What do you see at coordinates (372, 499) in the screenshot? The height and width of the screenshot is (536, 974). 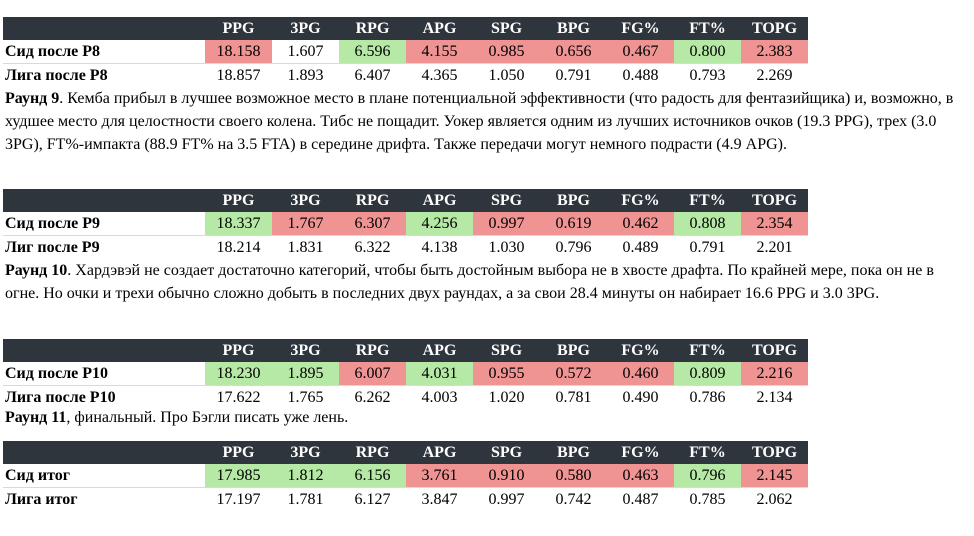 I see `cell-rpg: 6.127` at bounding box center [372, 499].